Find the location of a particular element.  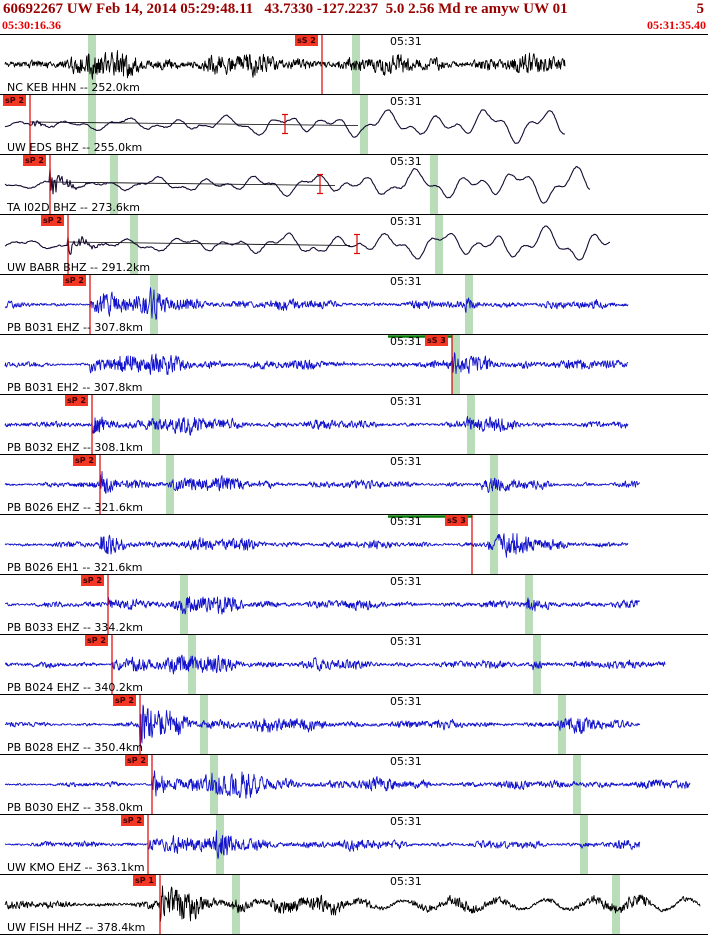

trace-row: 05:31 PB B026 EHZ -- 321.6km sP 2 is located at coordinates (354, 485).